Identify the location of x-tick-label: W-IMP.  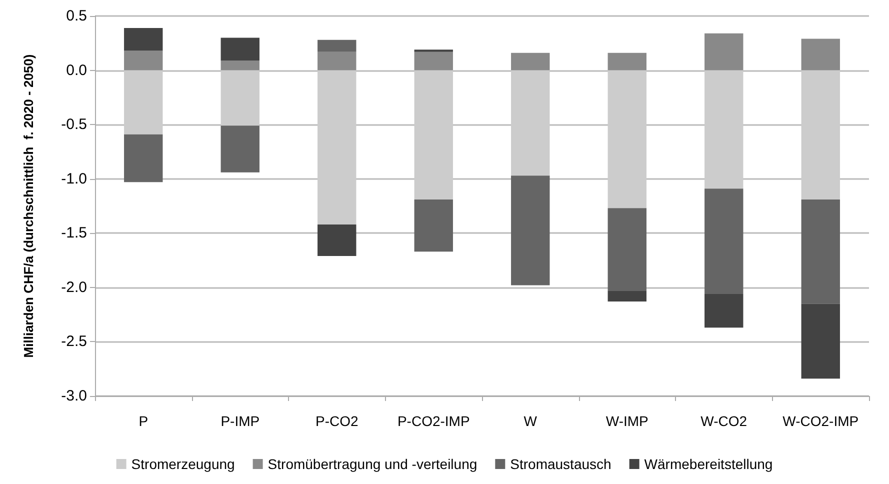
(627, 421).